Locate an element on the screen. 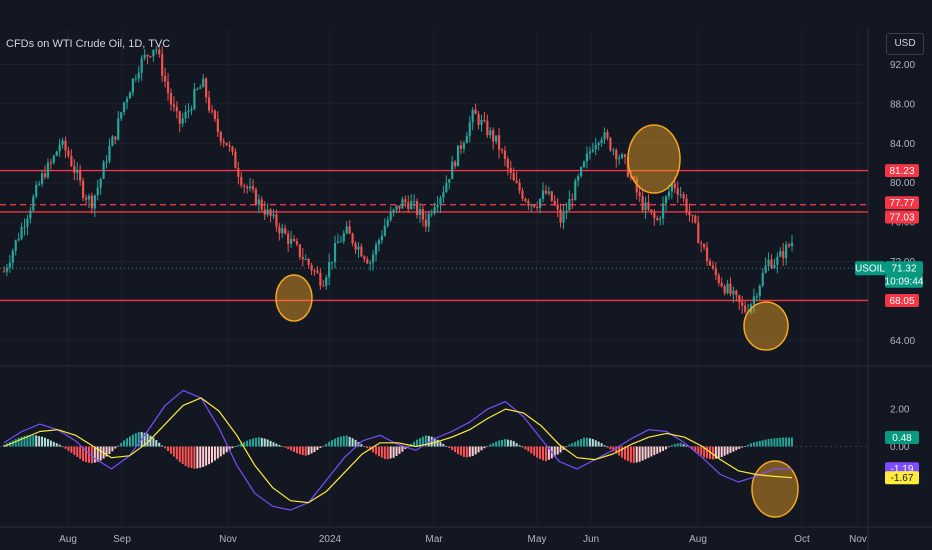 This screenshot has height=550, width=932. countdown-tag-text: 10:09:44 is located at coordinates (904, 282).